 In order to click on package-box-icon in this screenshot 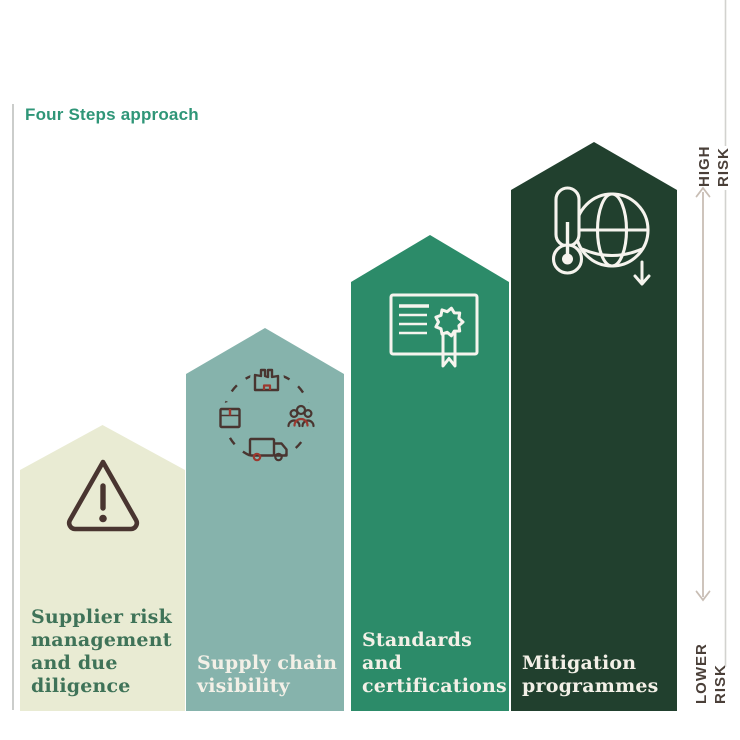, I will do `click(230, 418)`.